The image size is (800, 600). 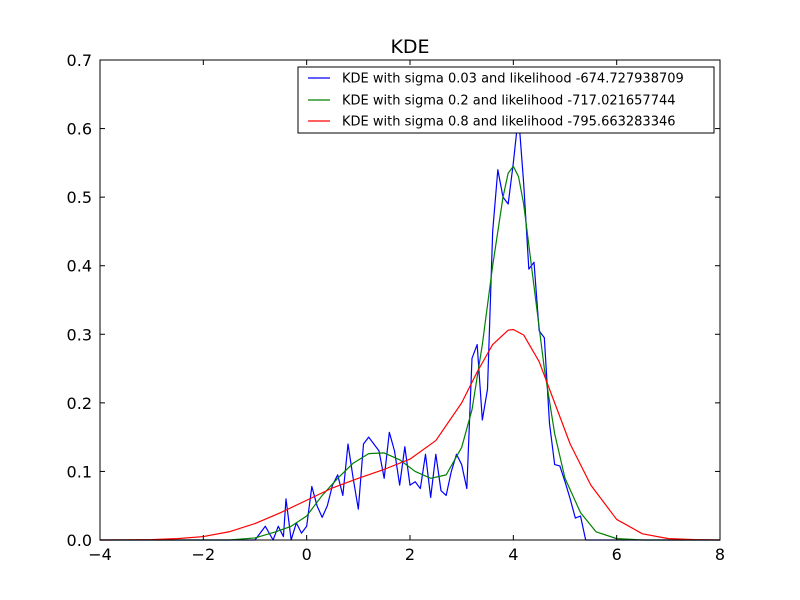 What do you see at coordinates (409, 47) in the screenshot?
I see `chart-title: KDE` at bounding box center [409, 47].